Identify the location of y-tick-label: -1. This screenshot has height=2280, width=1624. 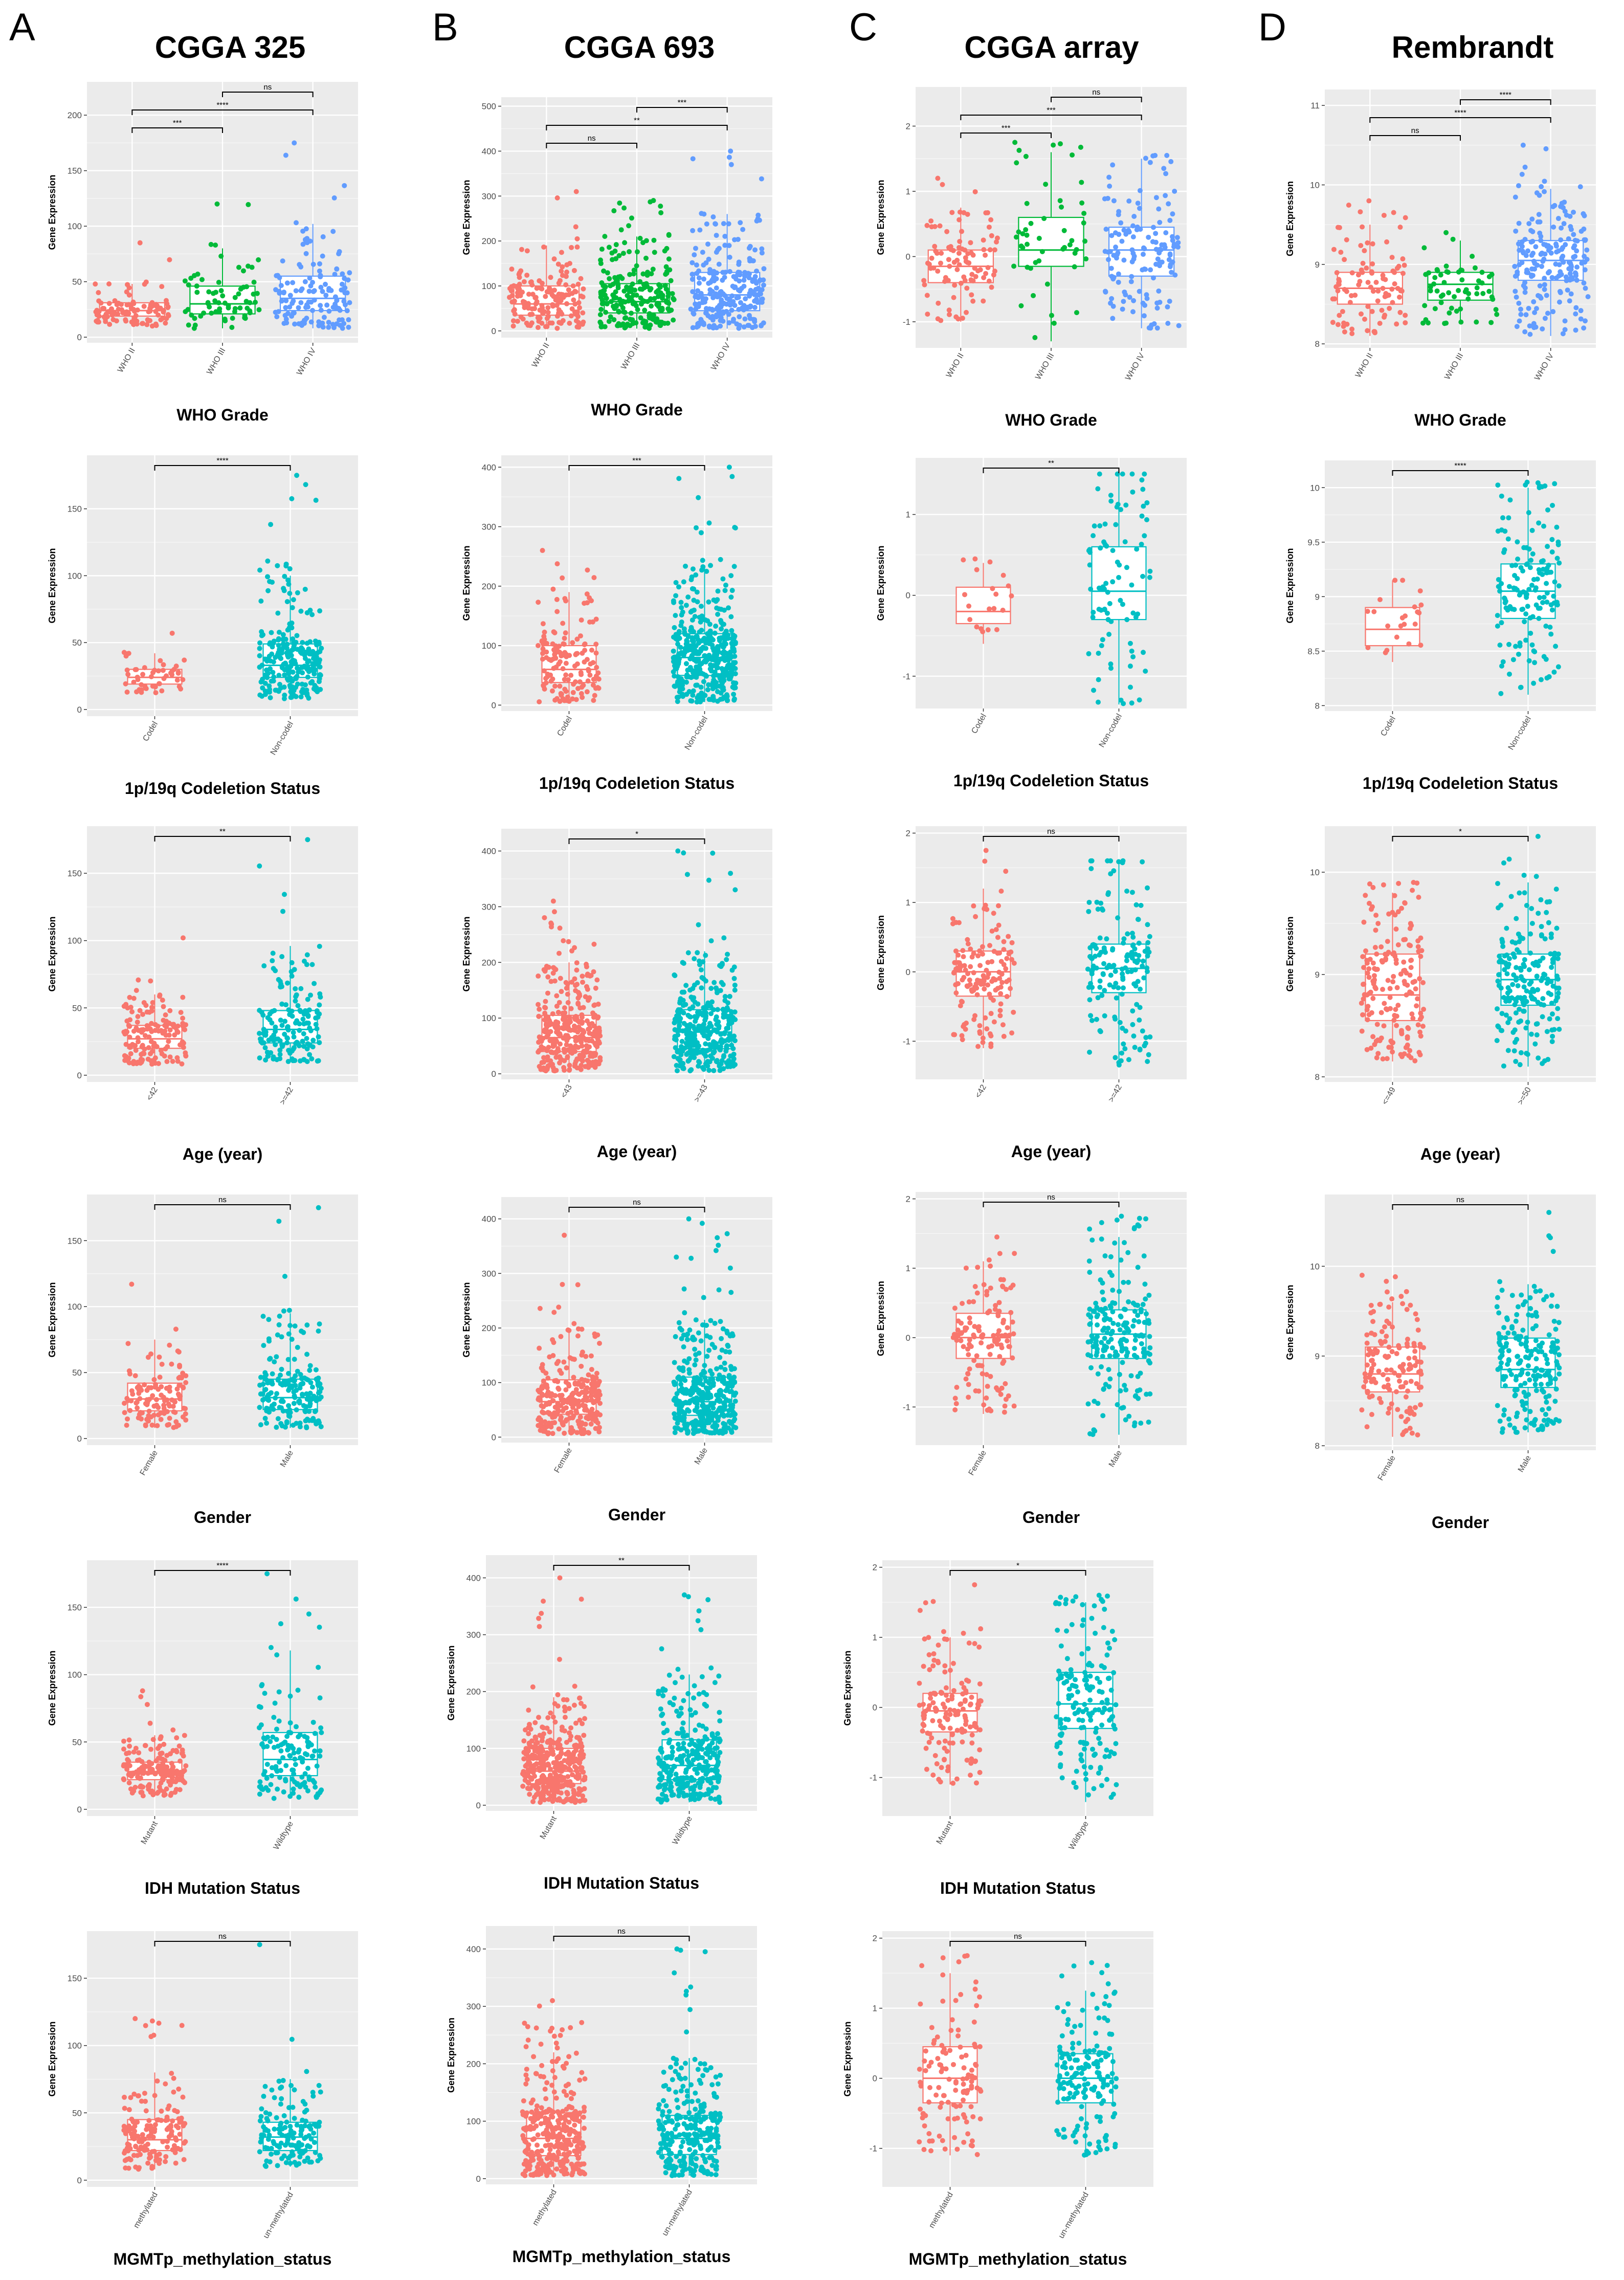
(906, 1041).